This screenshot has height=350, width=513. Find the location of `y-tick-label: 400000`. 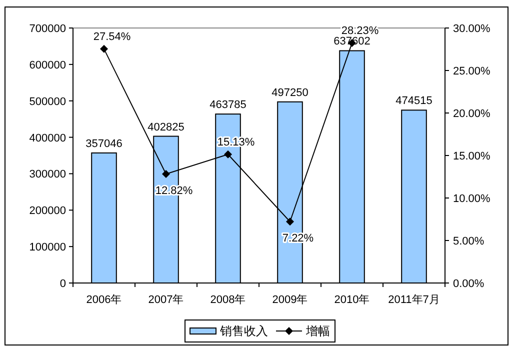

y-tick-label: 400000 is located at coordinates (47, 138).